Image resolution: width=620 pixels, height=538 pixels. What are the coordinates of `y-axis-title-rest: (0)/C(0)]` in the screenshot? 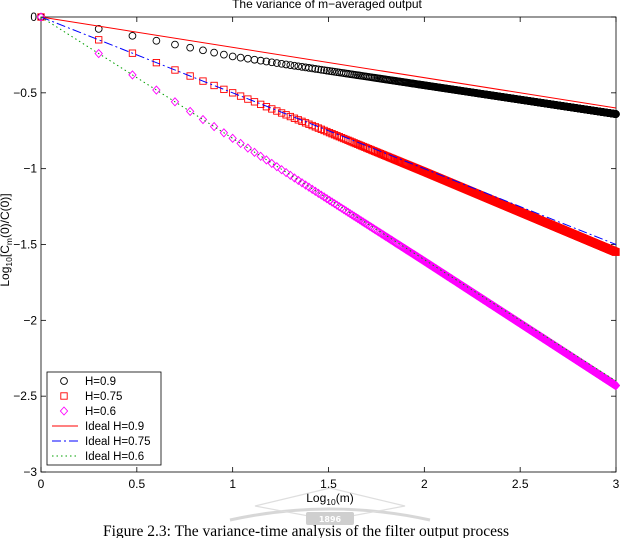 It's located at (6, 215).